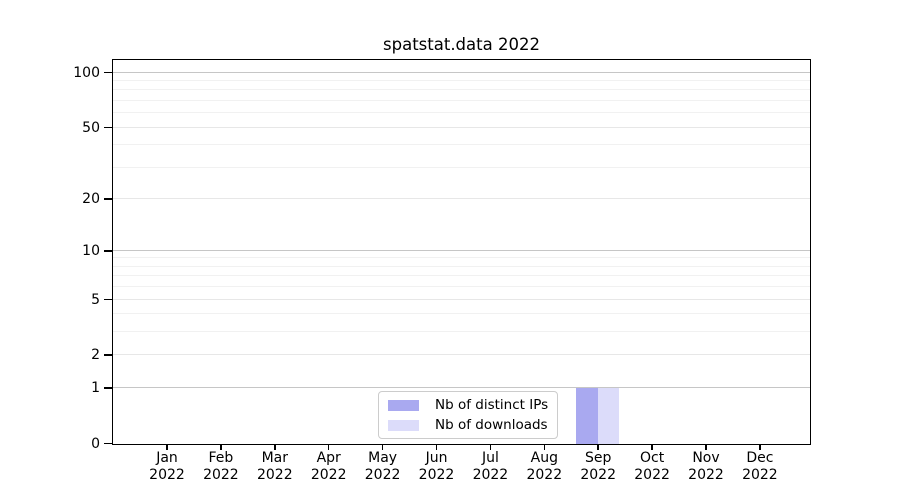 The width and height of the screenshot is (900, 500). Describe the element at coordinates (274, 466) in the screenshot. I see `x-tick-label: Mar 2022` at that location.